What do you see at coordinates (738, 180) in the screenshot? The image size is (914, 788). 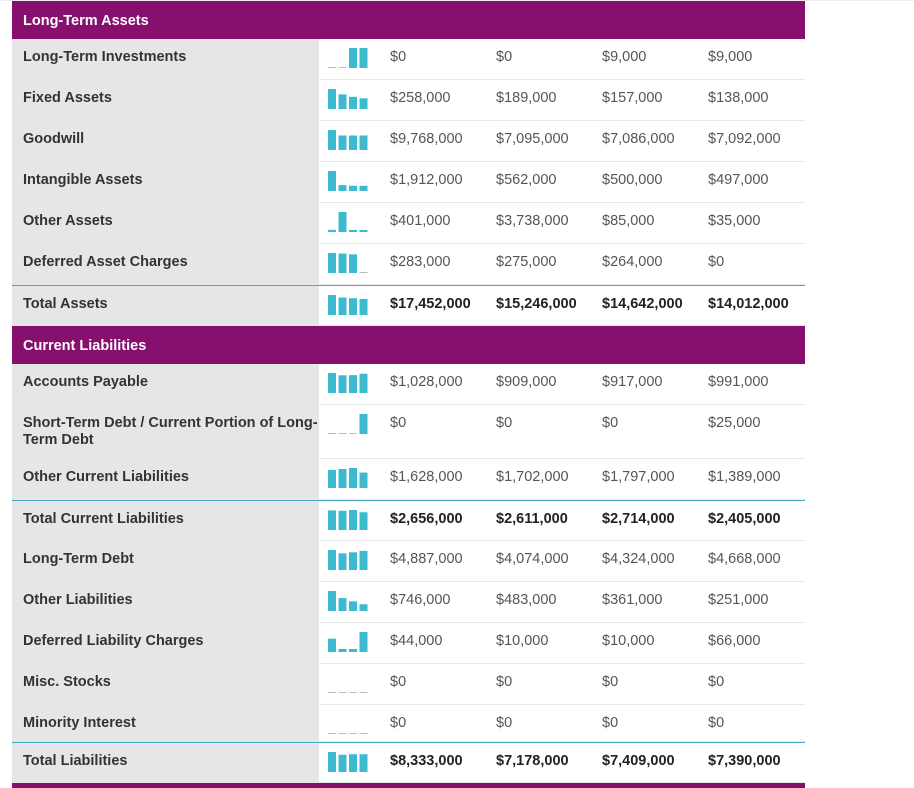 I see `value-cell: $497,000` at bounding box center [738, 180].